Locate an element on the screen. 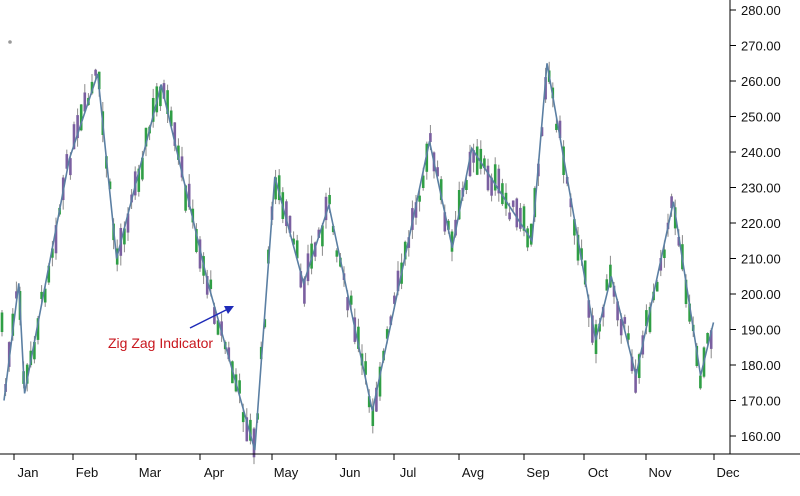 Image resolution: width=800 pixels, height=496 pixels. x-tick-label: May is located at coordinates (286, 472).